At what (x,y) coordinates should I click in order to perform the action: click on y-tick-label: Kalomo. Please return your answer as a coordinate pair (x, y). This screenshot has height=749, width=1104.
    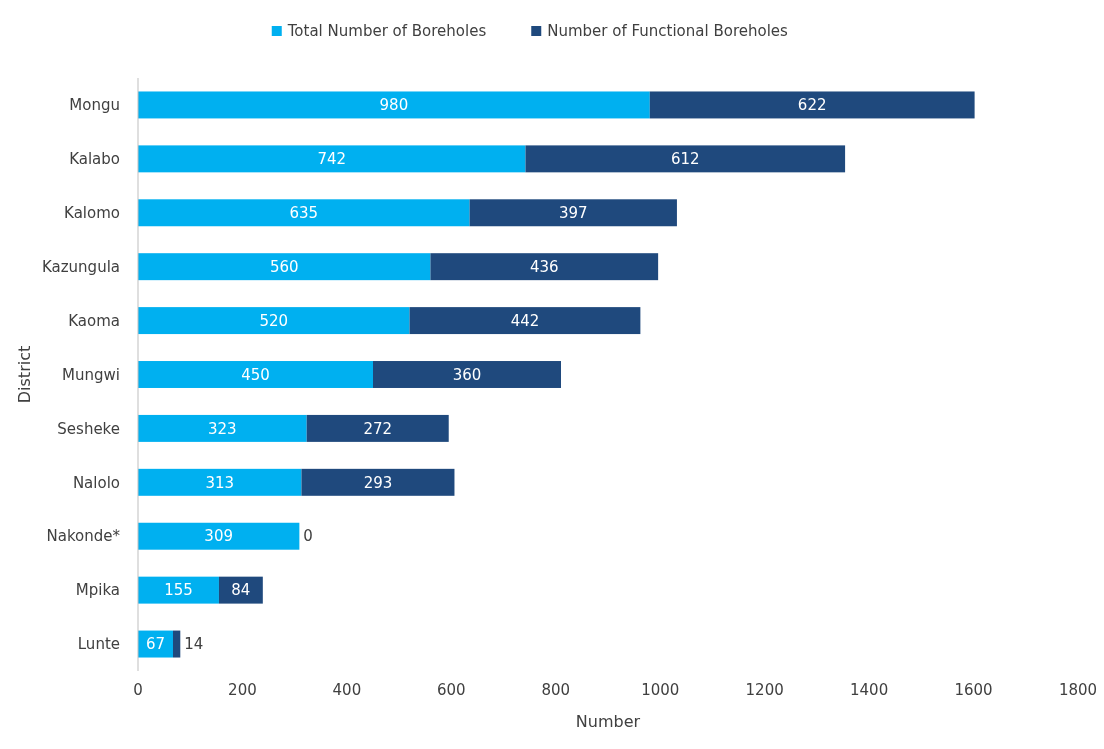
    Looking at the image, I should click on (92, 213).